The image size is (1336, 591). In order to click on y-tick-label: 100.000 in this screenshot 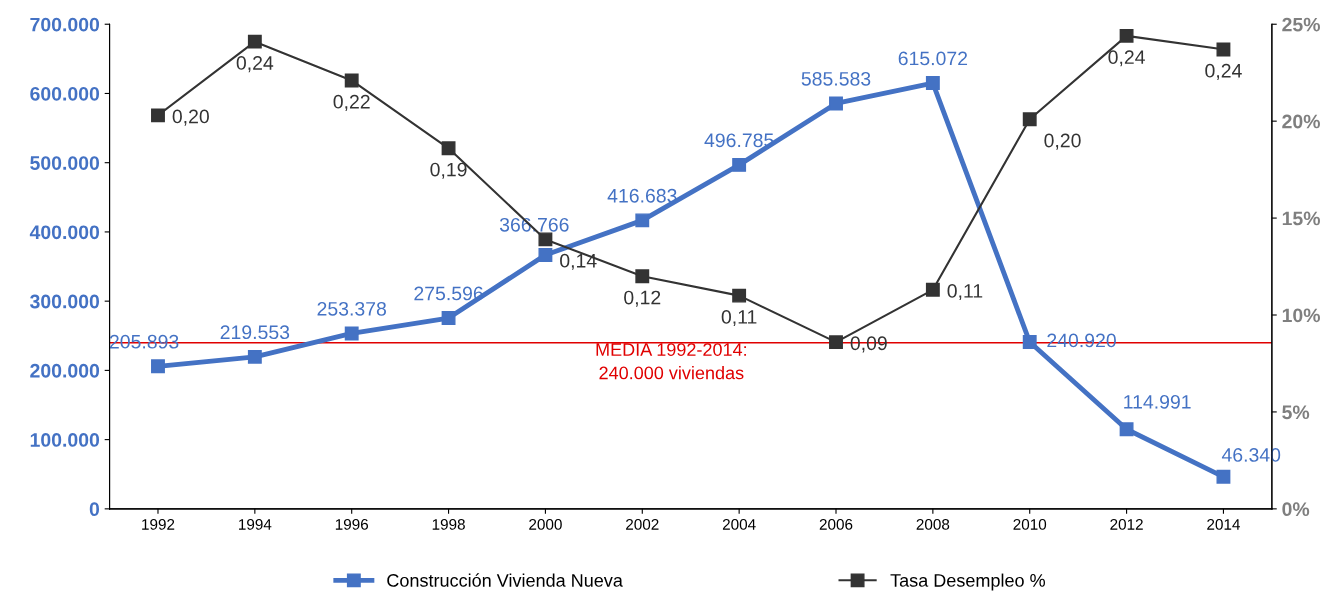, I will do `click(65, 440)`.